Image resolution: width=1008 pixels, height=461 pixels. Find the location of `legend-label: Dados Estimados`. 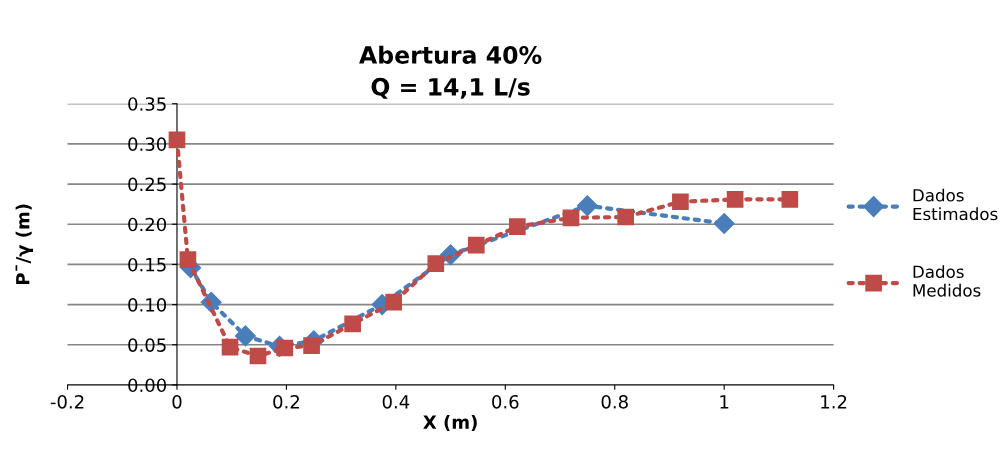

legend-label: Dados Estimados is located at coordinates (955, 204).